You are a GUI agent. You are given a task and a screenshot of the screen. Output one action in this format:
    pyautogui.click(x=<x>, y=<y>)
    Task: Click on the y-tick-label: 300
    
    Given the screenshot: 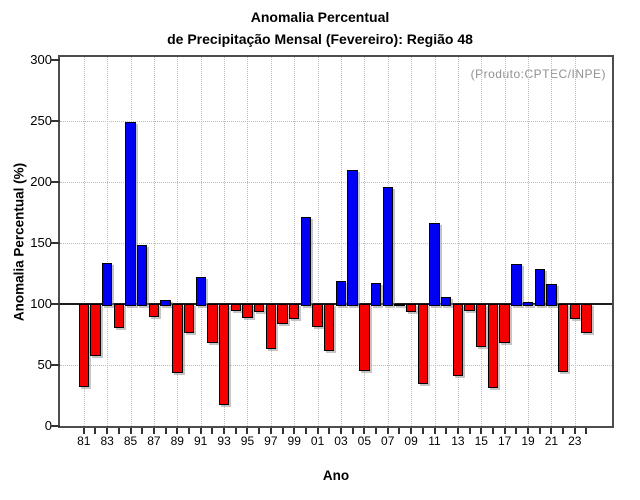 What is the action you would take?
    pyautogui.click(x=41, y=59)
    